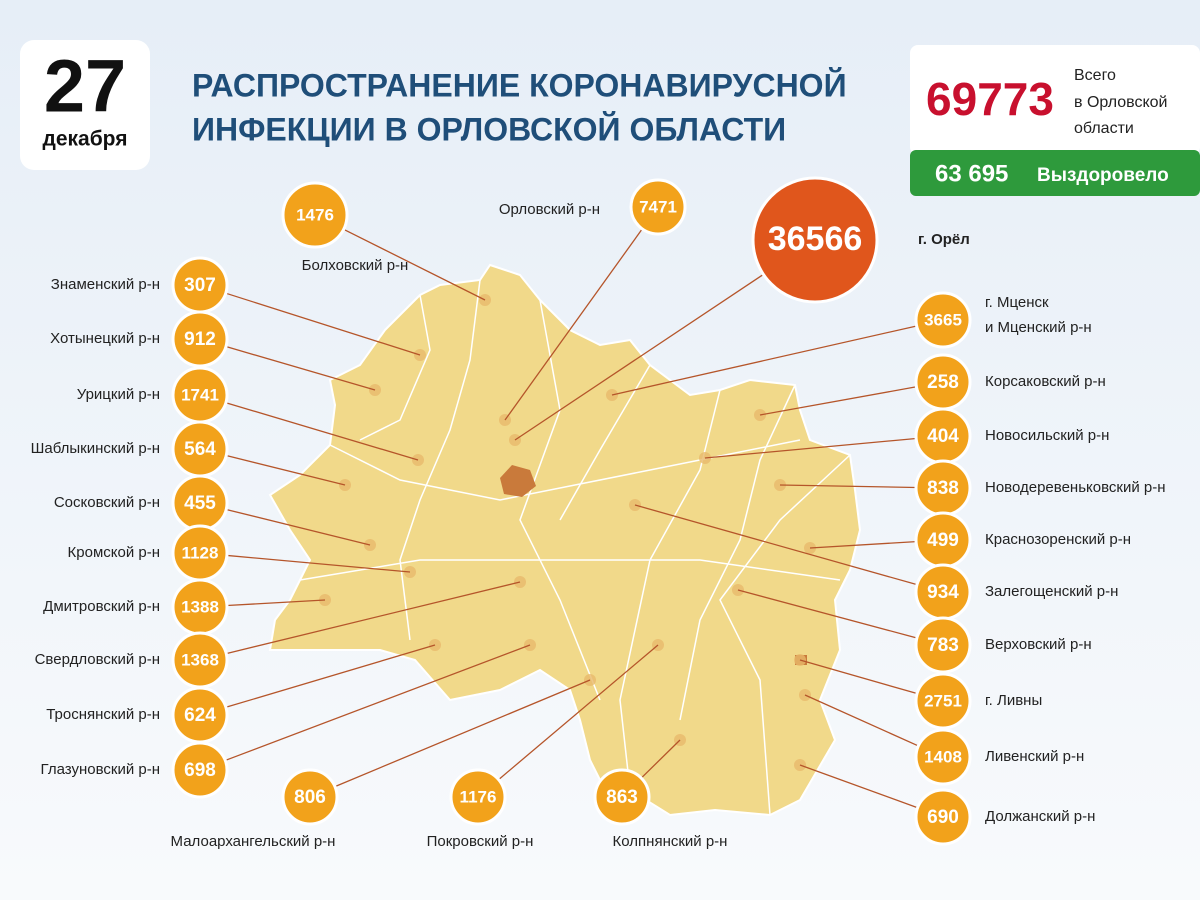 The width and height of the screenshot is (1200, 900). Describe the element at coordinates (118, 394) in the screenshot. I see `region-label: Урицкий р-н` at that location.